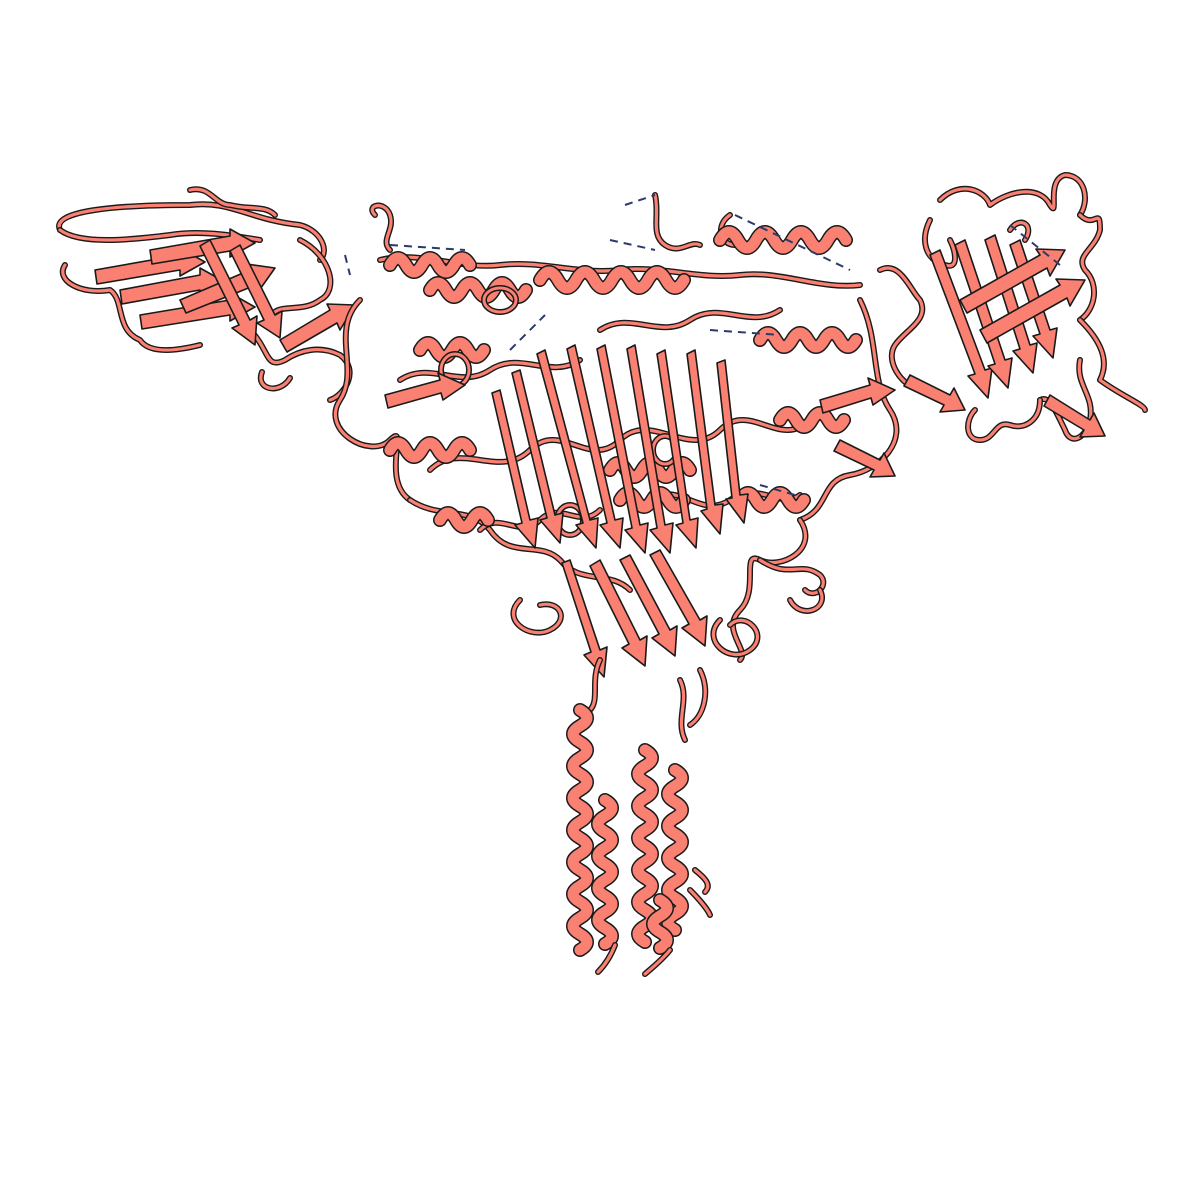 The image size is (1200, 1200). Describe the element at coordinates (639, 817) in the screenshot. I see `stalk-helix-bundle` at that location.